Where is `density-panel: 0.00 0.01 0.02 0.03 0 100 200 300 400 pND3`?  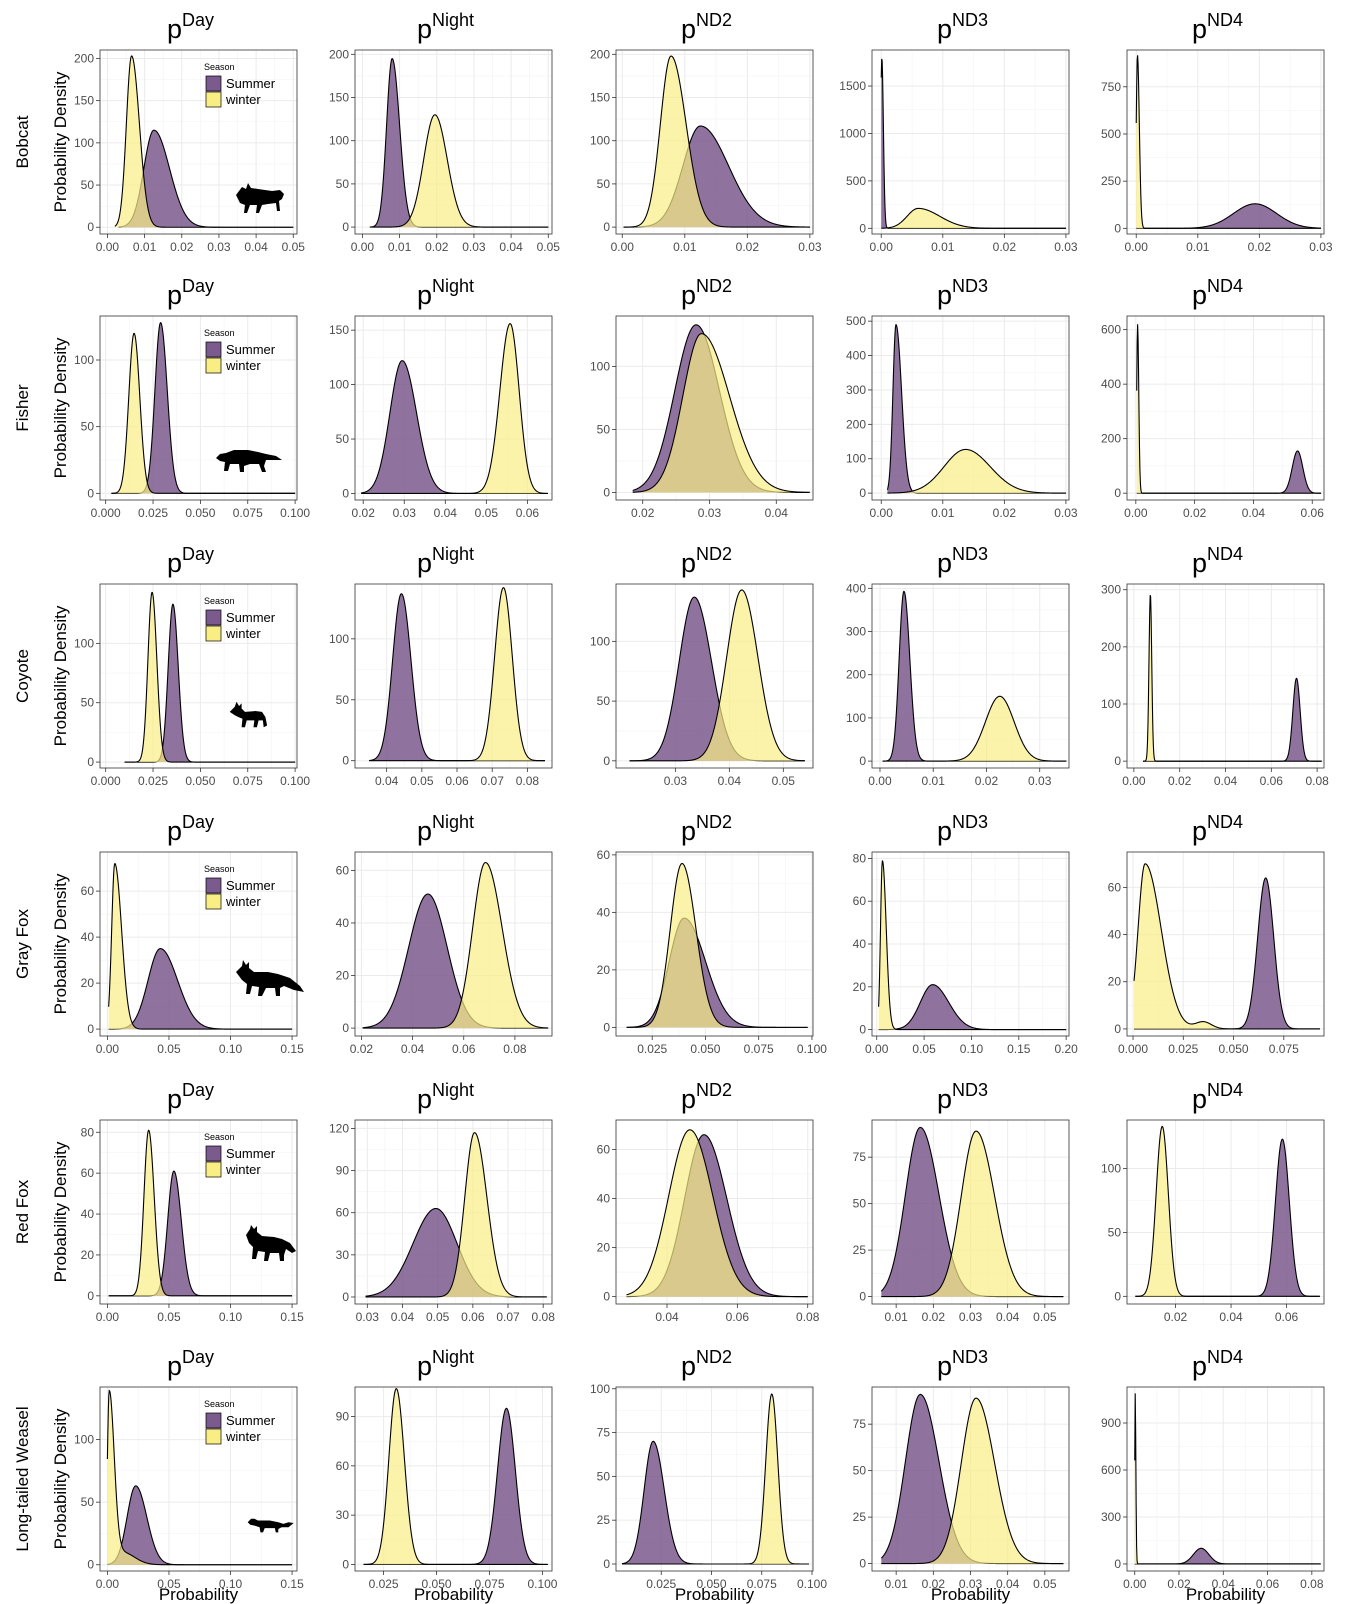 density-panel: 0.00 0.01 0.02 0.03 0 100 200 300 400 pND3 is located at coordinates (958, 666).